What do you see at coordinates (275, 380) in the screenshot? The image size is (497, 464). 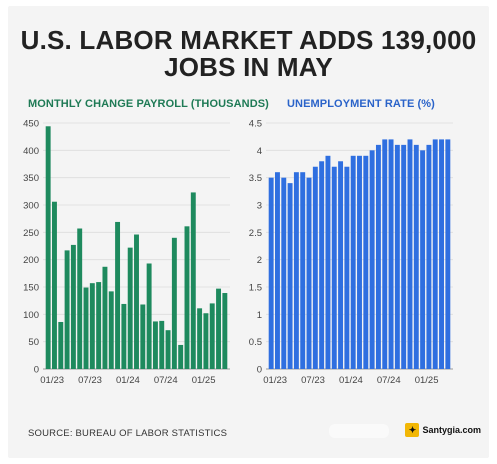 I see `unemployment-x-tick-label: 01/23` at bounding box center [275, 380].